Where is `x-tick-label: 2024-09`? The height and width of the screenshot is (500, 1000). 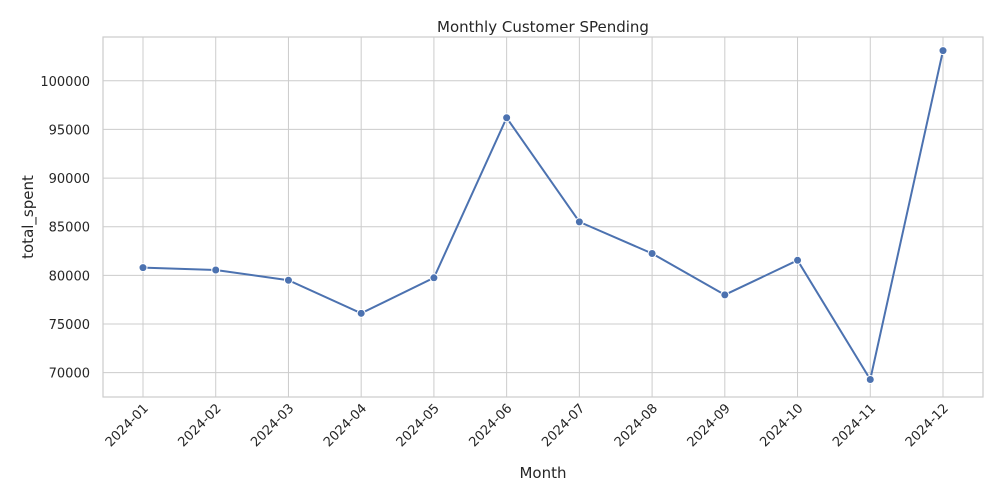
x-tick-label: 2024-09 is located at coordinates (709, 425).